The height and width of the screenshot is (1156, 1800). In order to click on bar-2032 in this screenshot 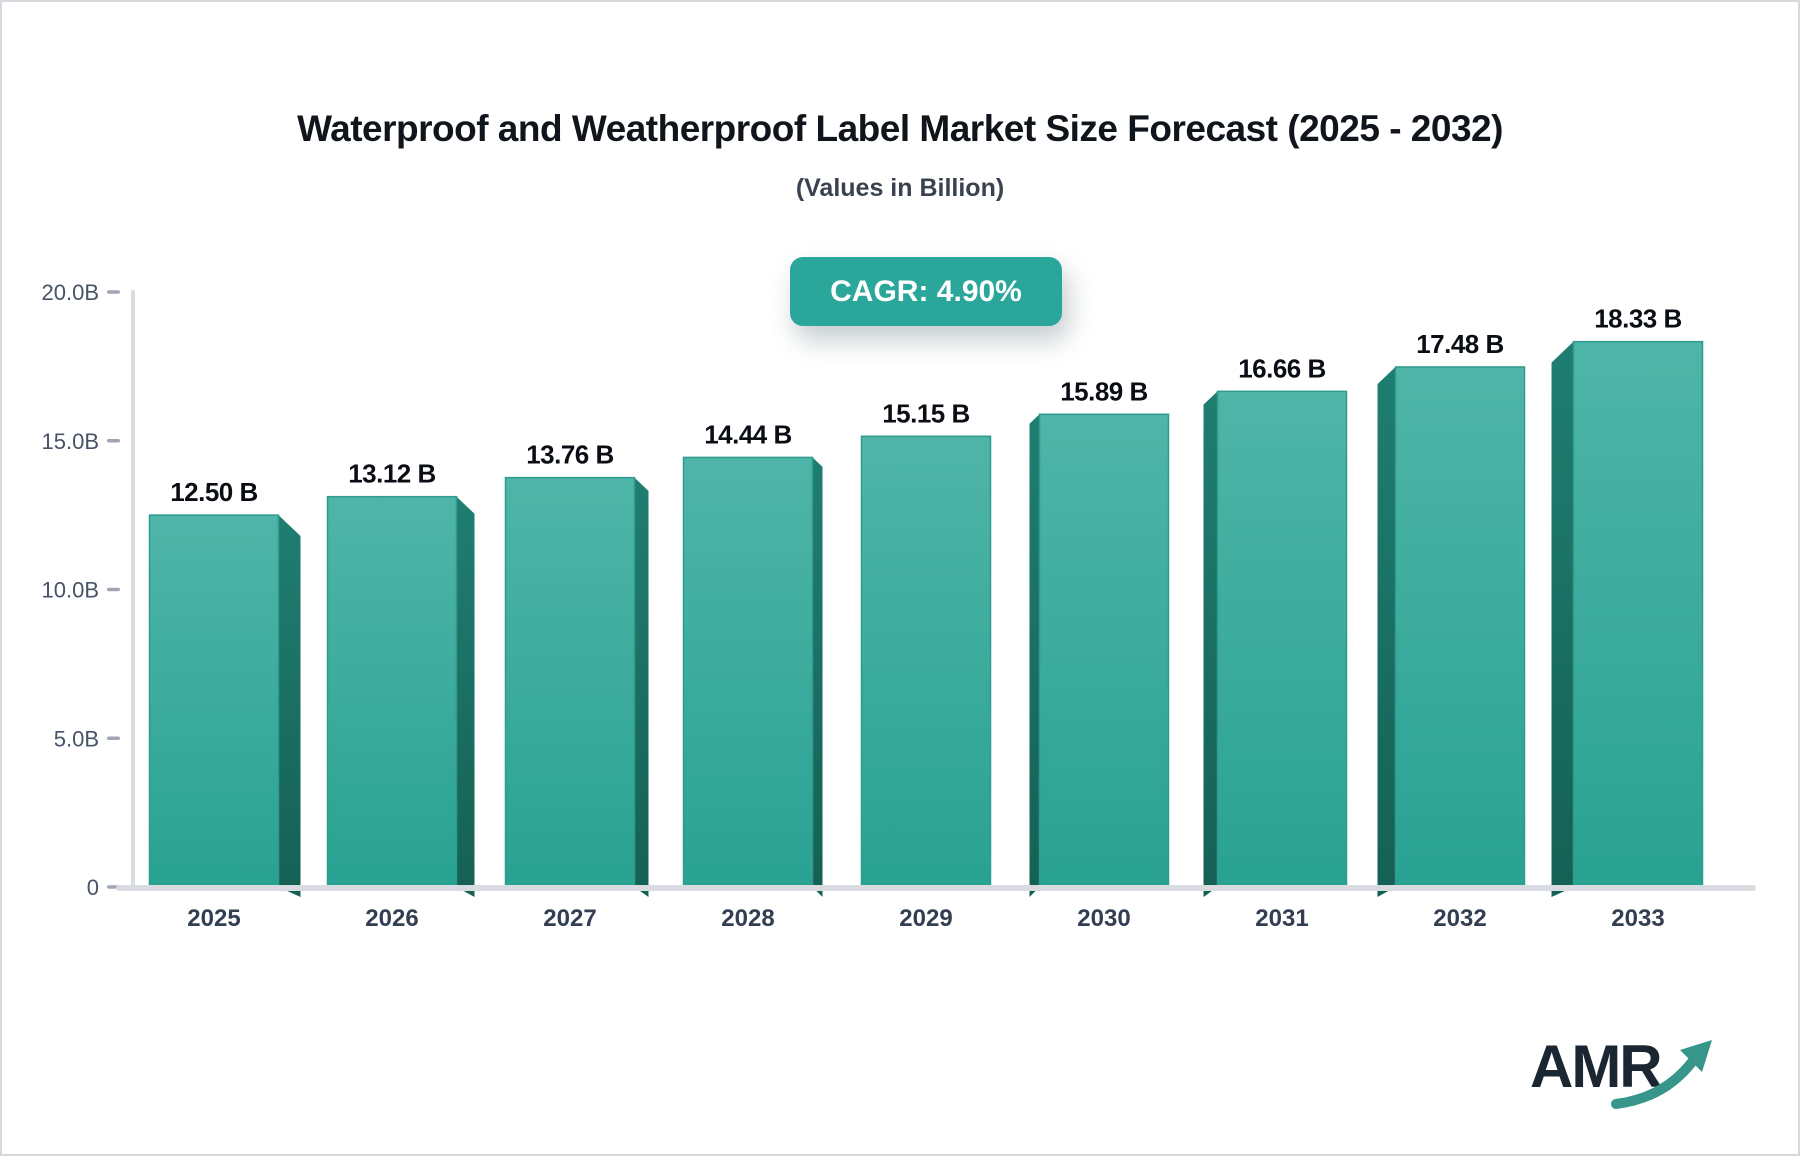, I will do `click(1460, 627)`.